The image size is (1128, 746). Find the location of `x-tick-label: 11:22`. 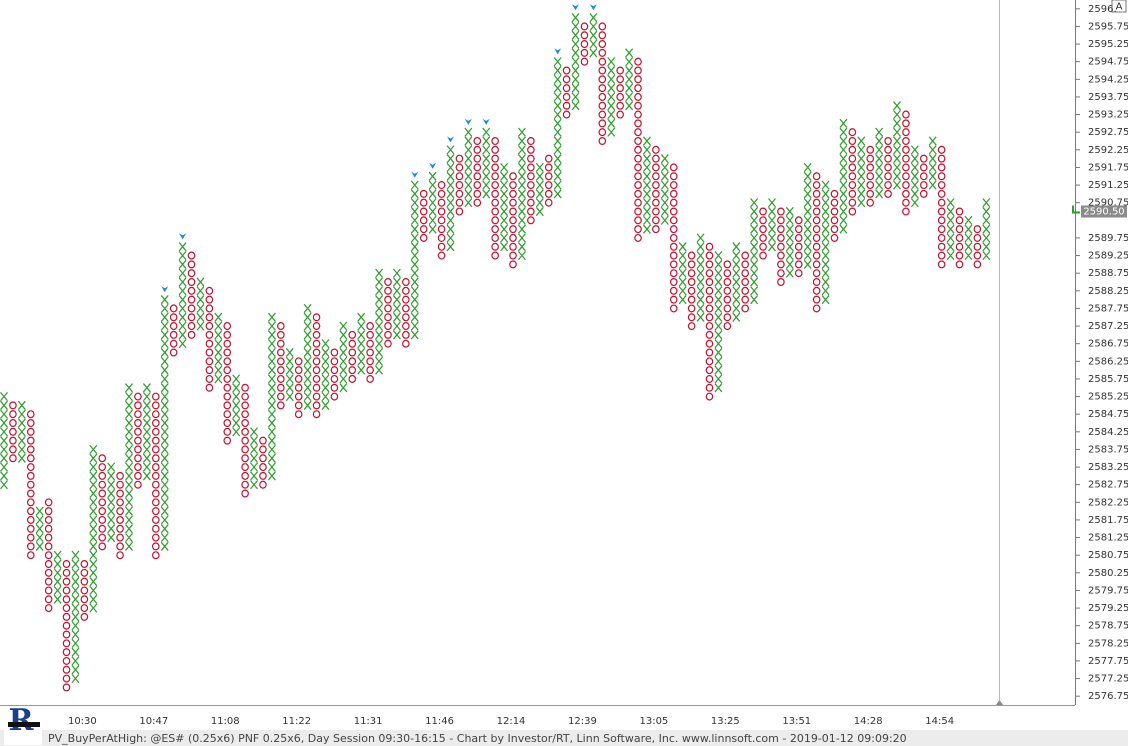

x-tick-label: 11:22 is located at coordinates (296, 721).